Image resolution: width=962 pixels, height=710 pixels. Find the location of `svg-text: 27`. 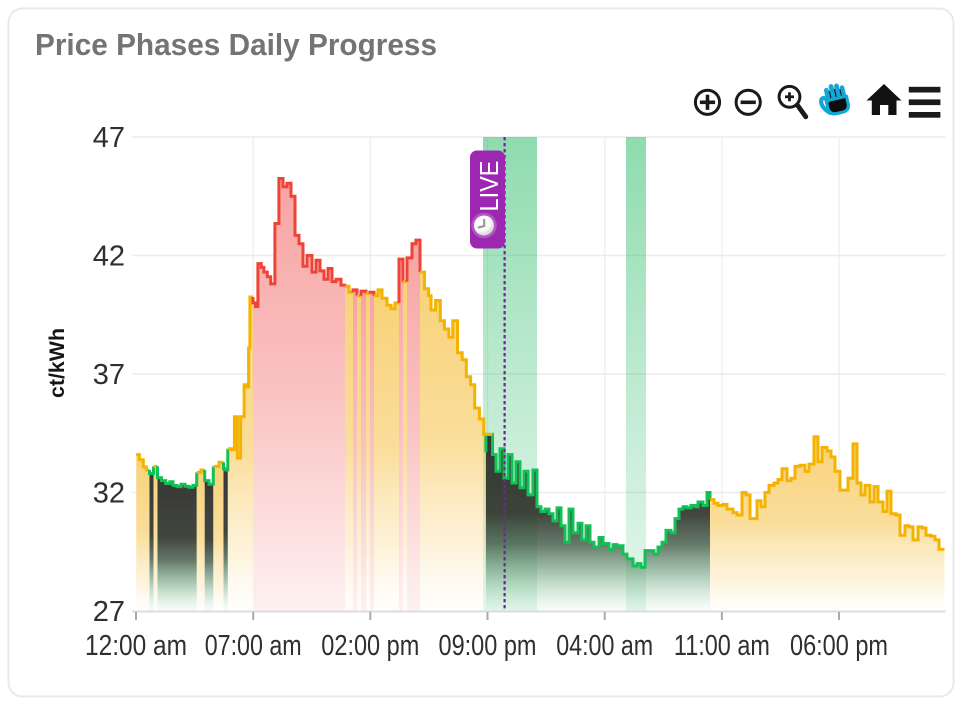

svg-text: 27 is located at coordinates (109, 612).